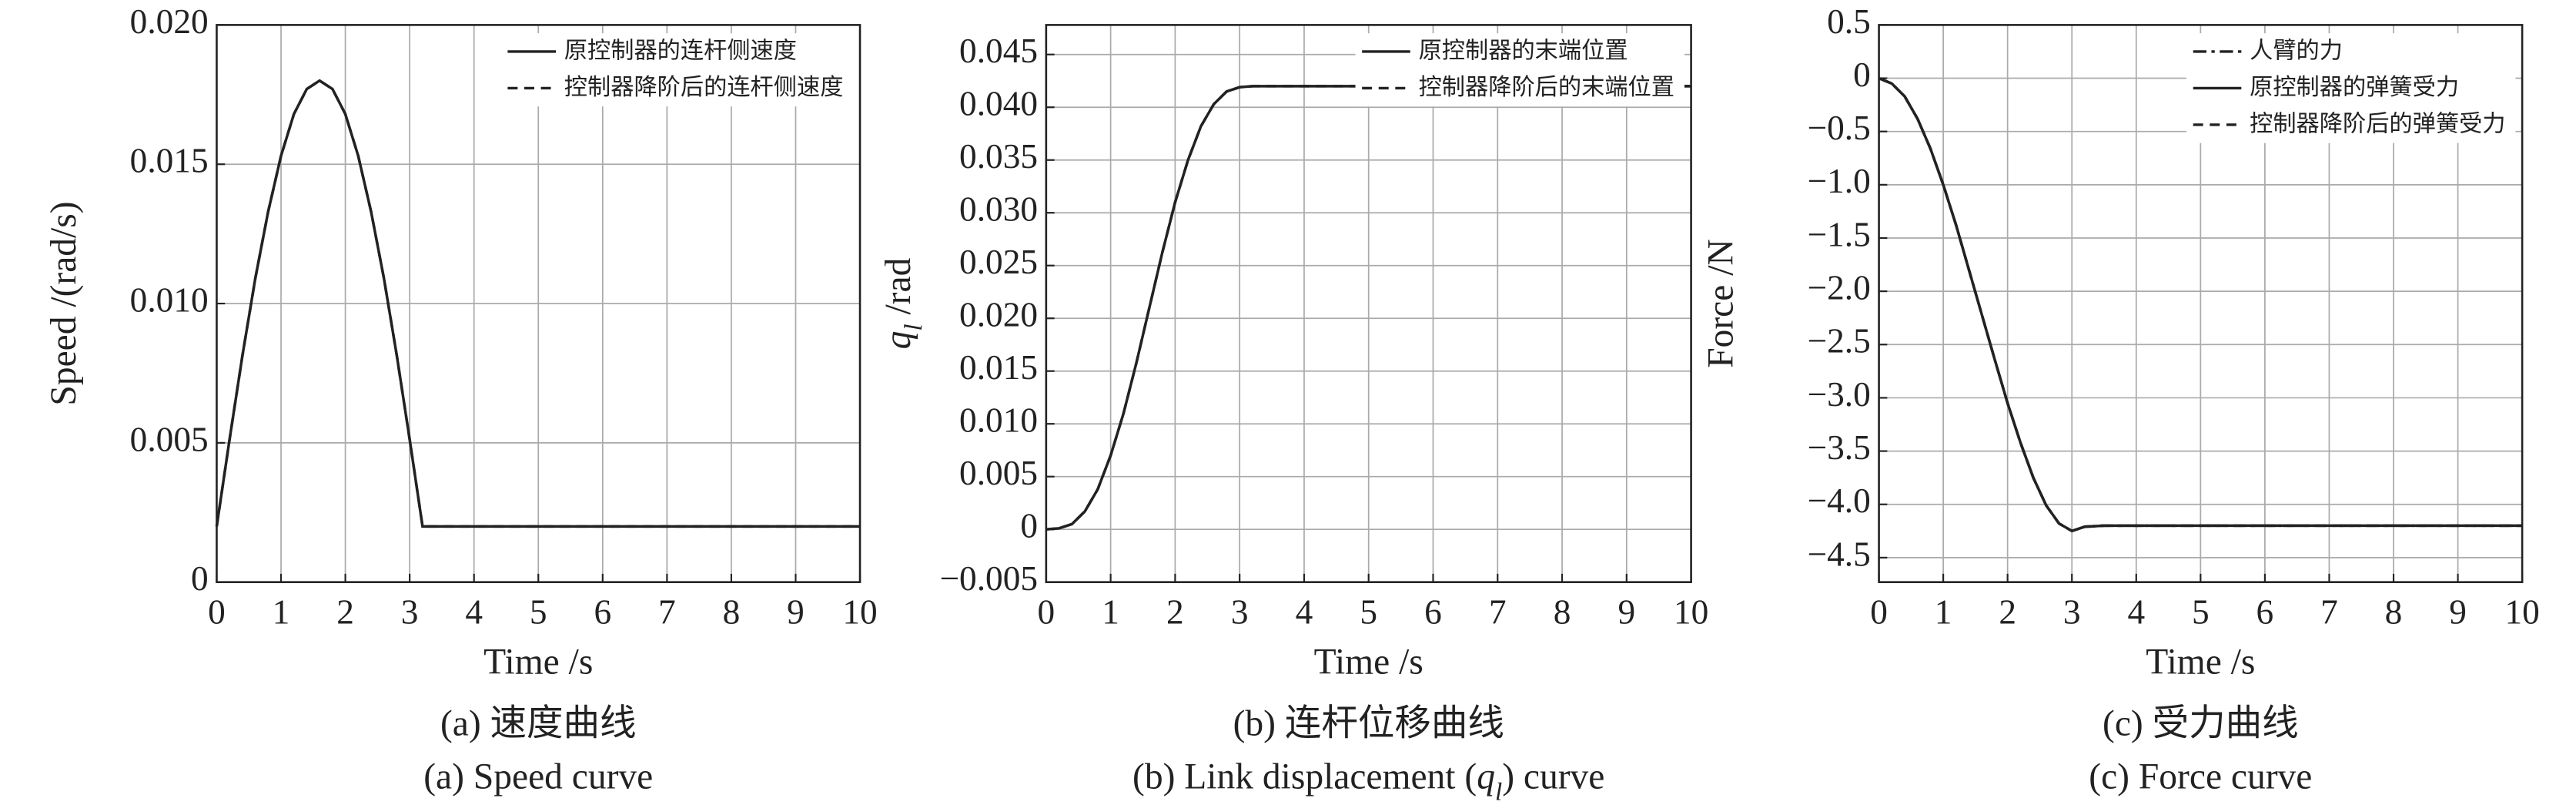  Describe the element at coordinates (1721, 303) in the screenshot. I see `y-axis-label: Force /N` at that location.